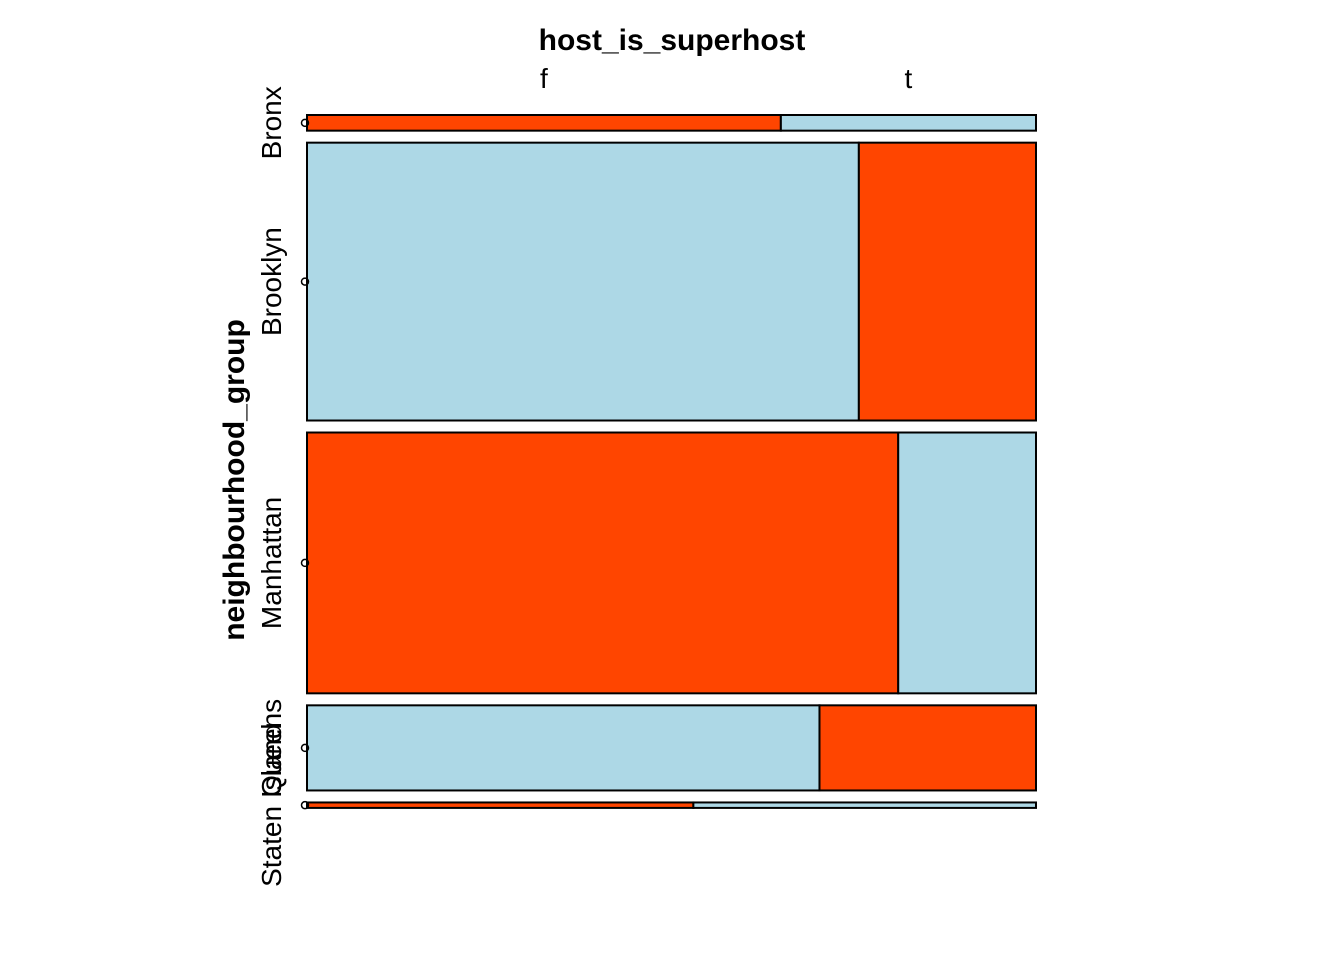 The height and width of the screenshot is (960, 1344). What do you see at coordinates (305, 464) in the screenshot?
I see `row-markers` at bounding box center [305, 464].